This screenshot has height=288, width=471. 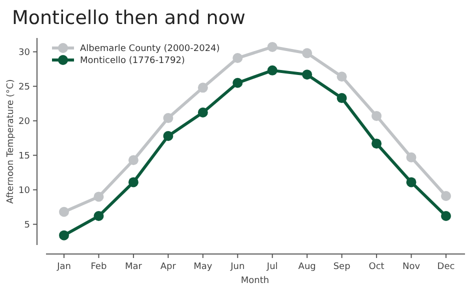 What do you see at coordinates (24, 53) in the screenshot?
I see `y-tick-label: 30` at bounding box center [24, 53].